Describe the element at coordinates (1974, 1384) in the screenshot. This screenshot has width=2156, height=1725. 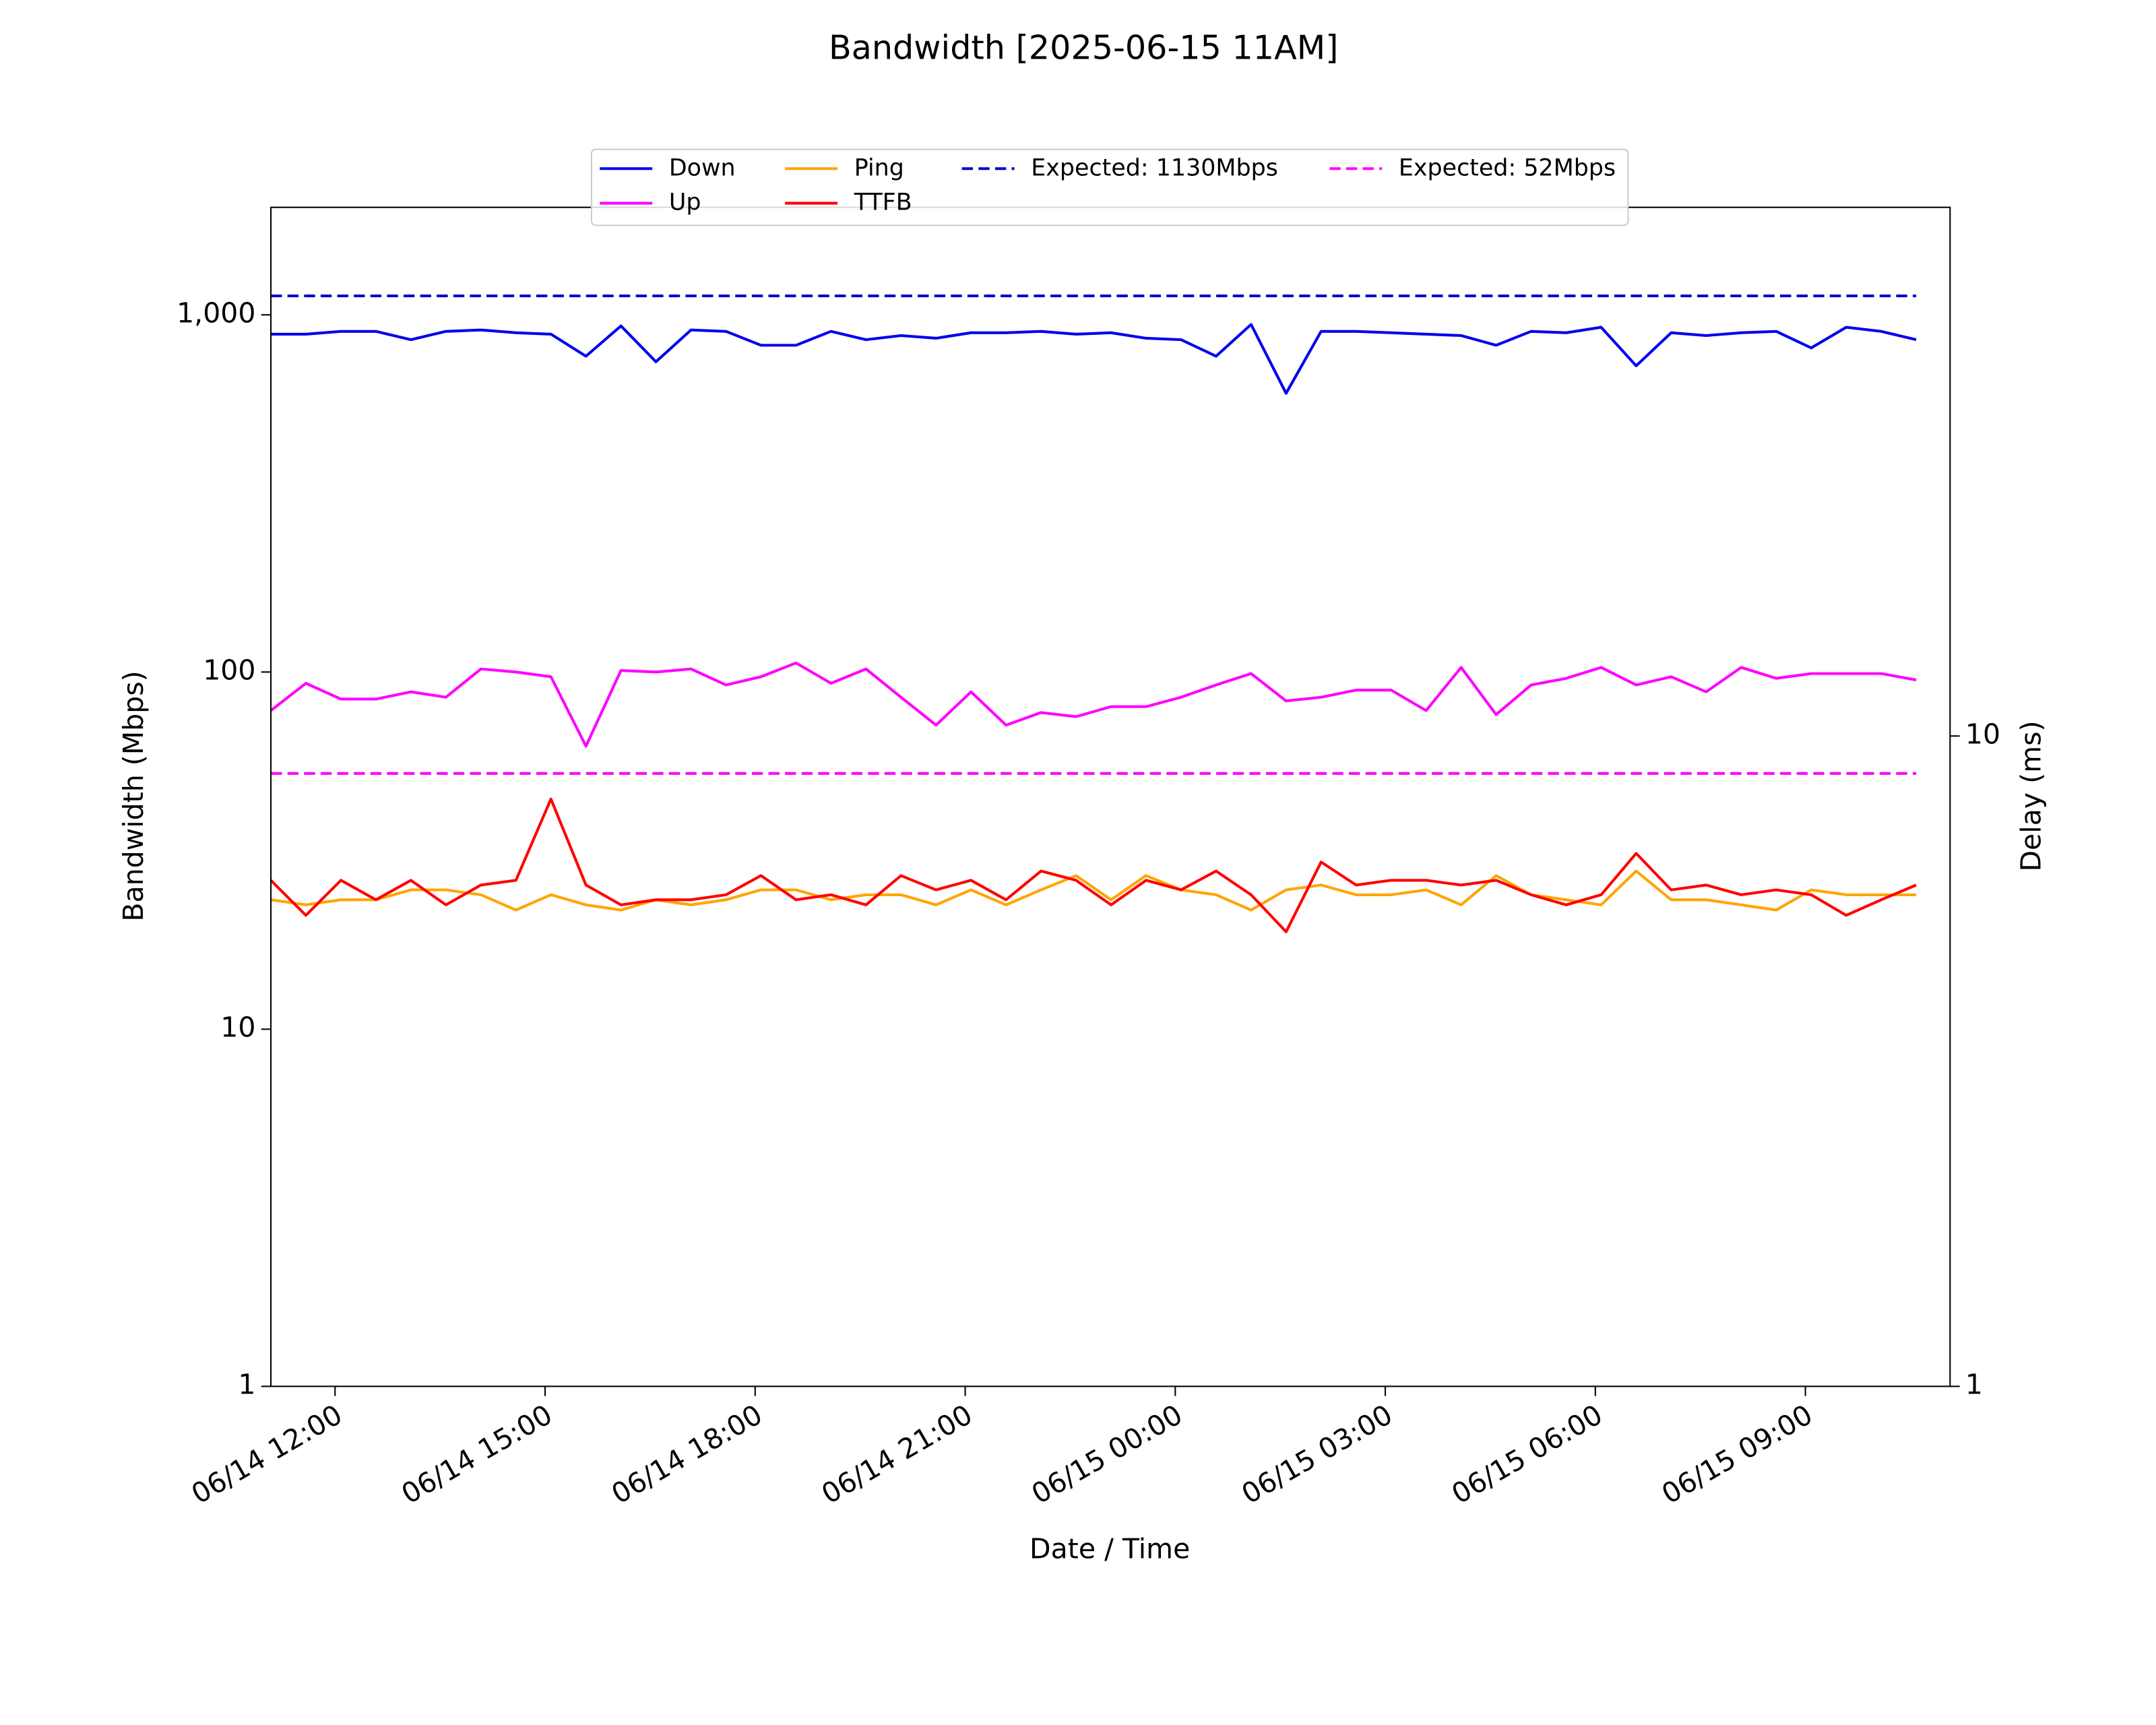
I see `y2-tick-label: 1` at that location.